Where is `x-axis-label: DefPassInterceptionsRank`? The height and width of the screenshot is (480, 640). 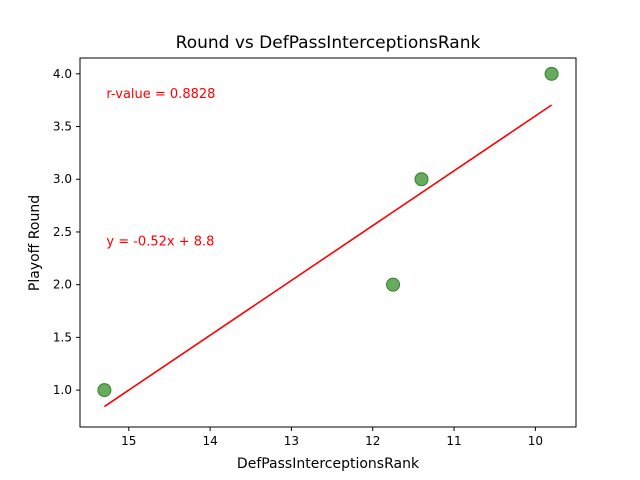
x-axis-label: DefPassInterceptionsRank is located at coordinates (328, 464).